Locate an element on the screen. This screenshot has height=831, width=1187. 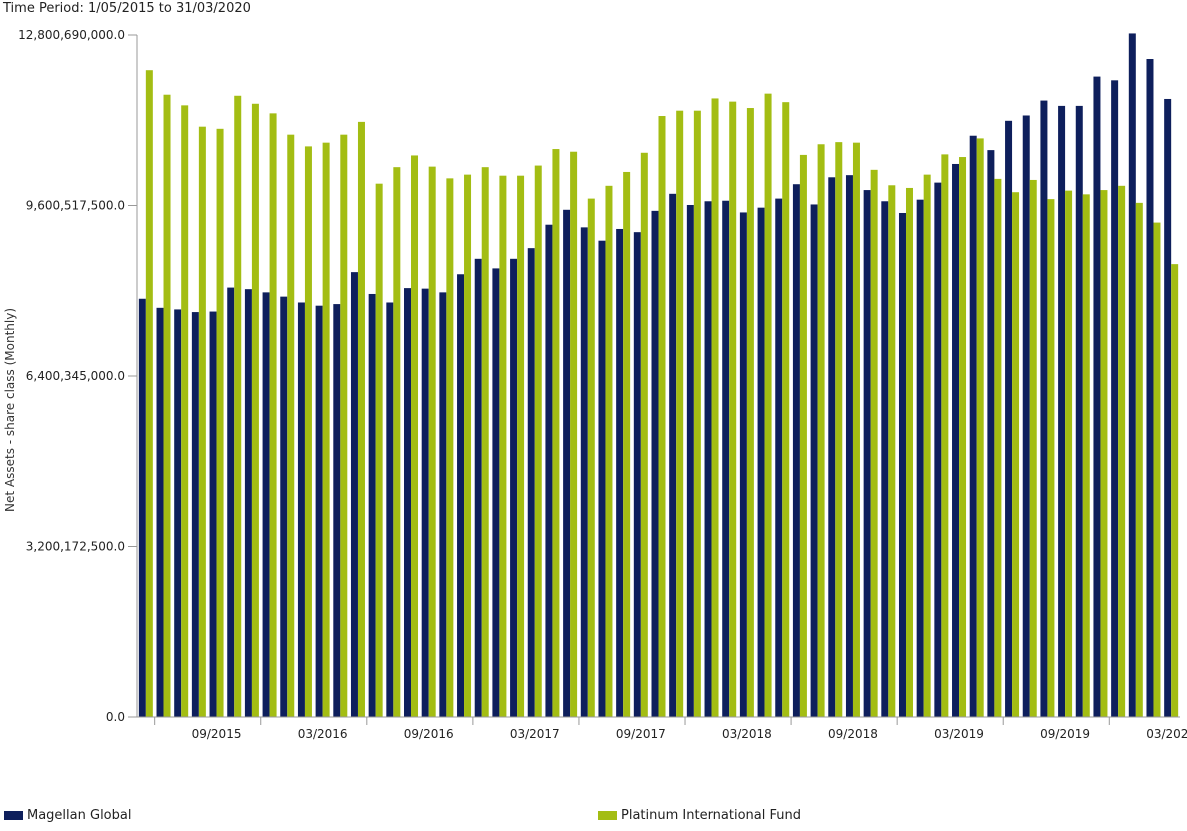
legend-item-magellan: Magellan Global is located at coordinates (67, 815).